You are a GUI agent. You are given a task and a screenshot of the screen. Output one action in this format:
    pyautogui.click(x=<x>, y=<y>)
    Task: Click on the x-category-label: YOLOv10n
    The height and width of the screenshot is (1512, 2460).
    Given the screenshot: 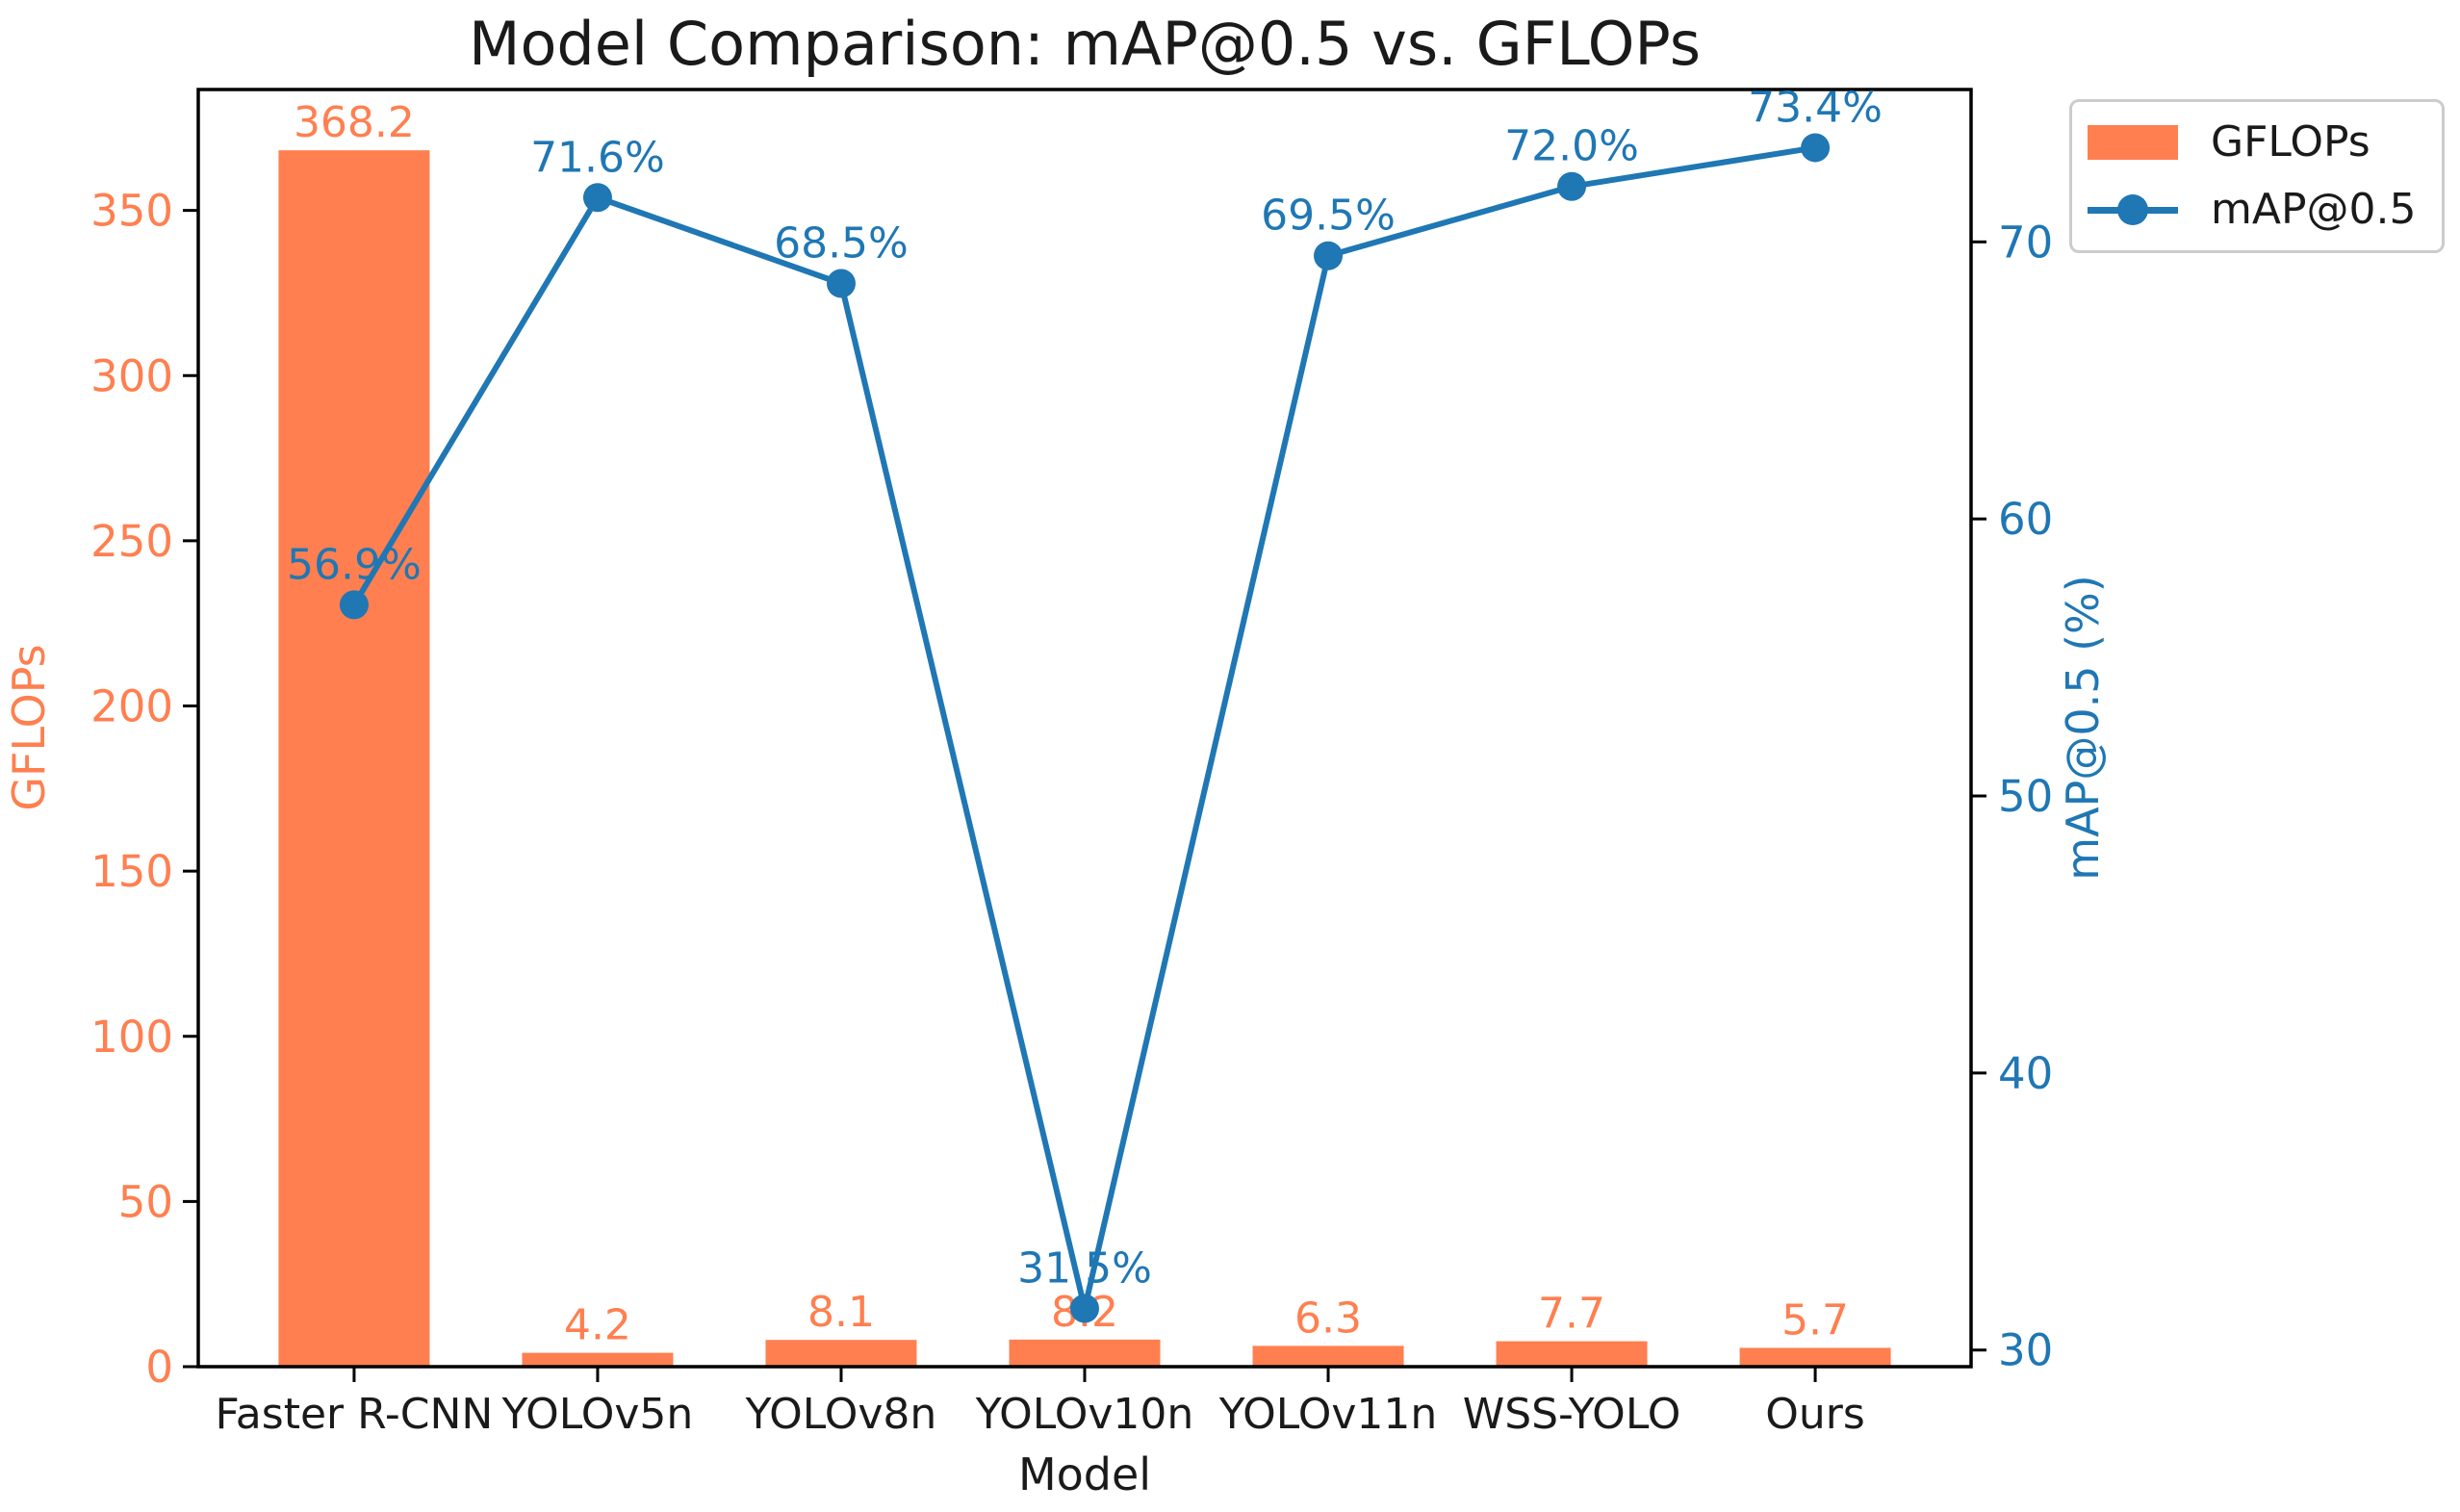 What is the action you would take?
    pyautogui.click(x=1084, y=1414)
    